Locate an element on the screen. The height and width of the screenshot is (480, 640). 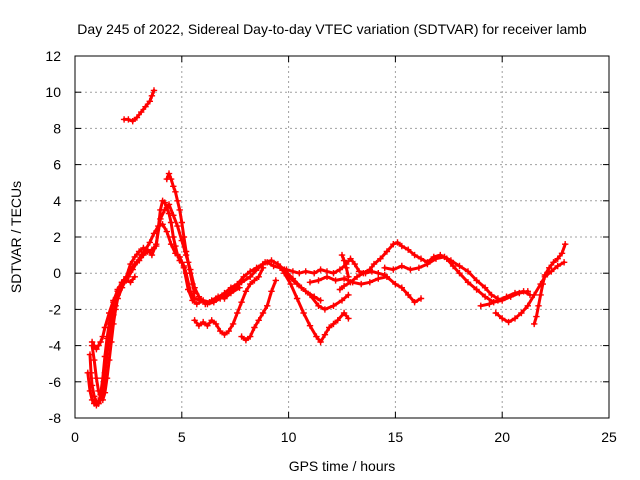
y-tick-label: 4 is located at coordinates (57, 201).